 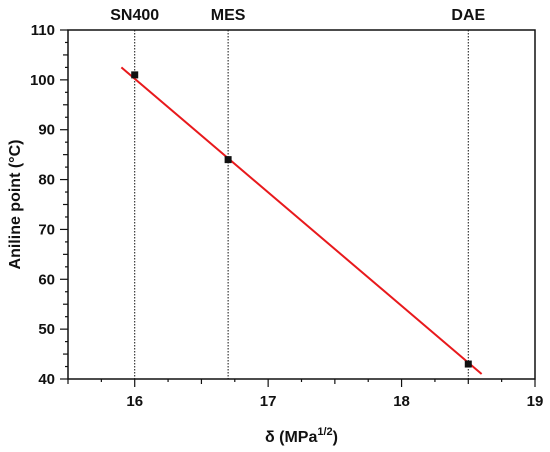 What do you see at coordinates (46, 279) in the screenshot?
I see `y-tick-label: 60` at bounding box center [46, 279].